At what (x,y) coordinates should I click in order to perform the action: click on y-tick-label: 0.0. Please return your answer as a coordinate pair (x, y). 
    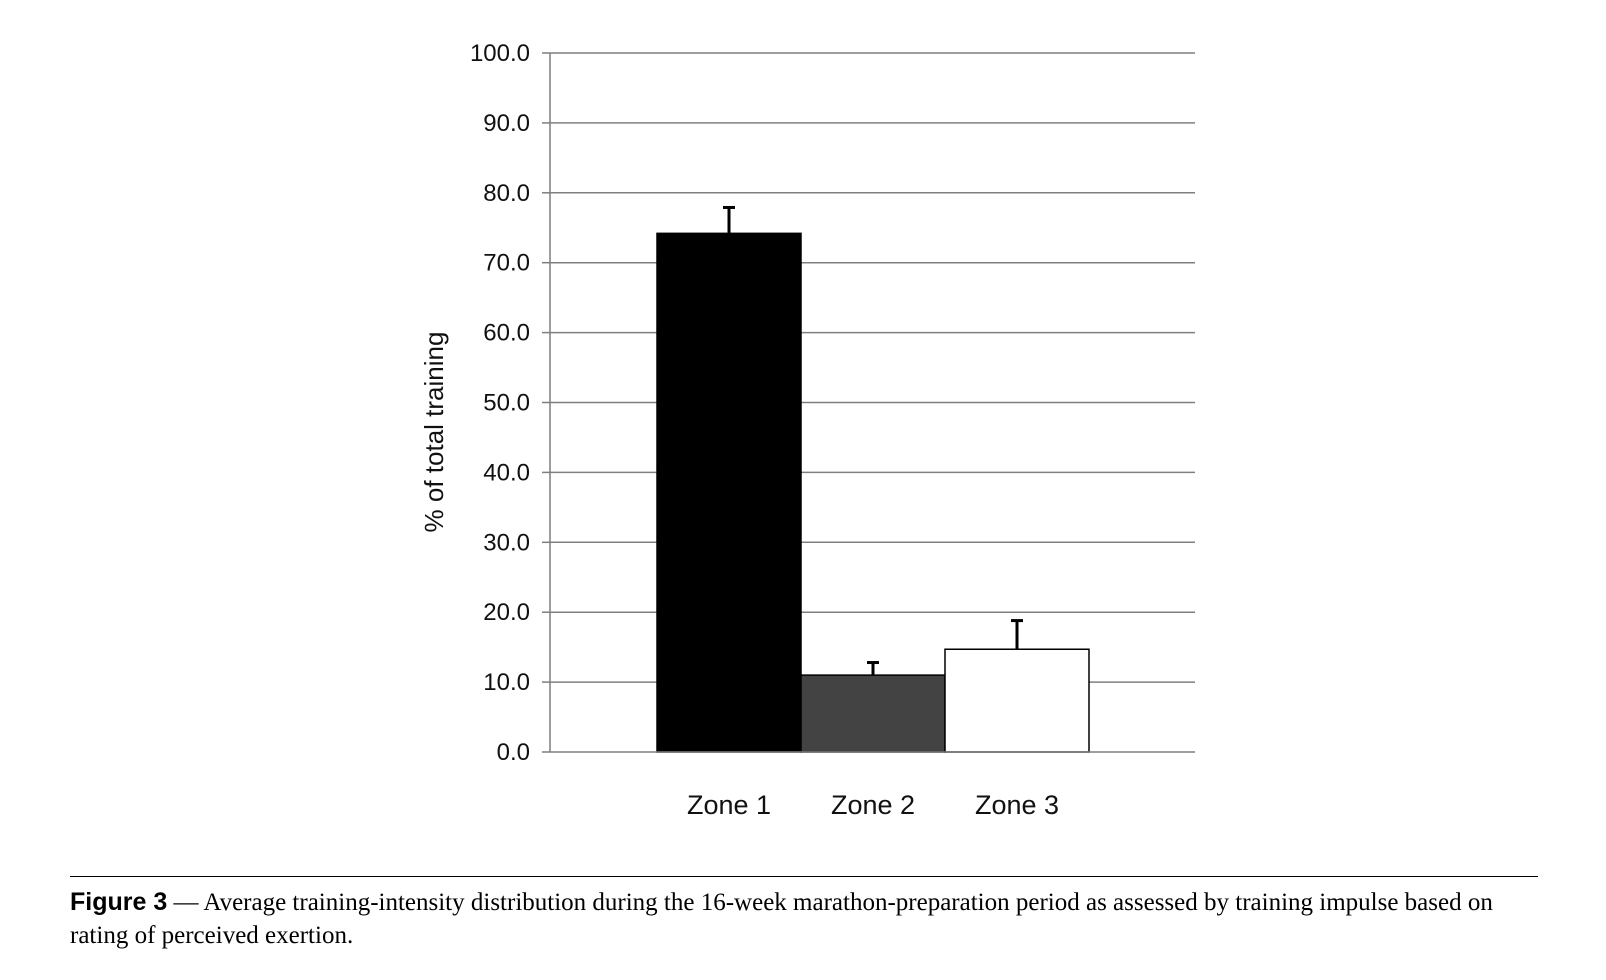
    Looking at the image, I should click on (513, 752).